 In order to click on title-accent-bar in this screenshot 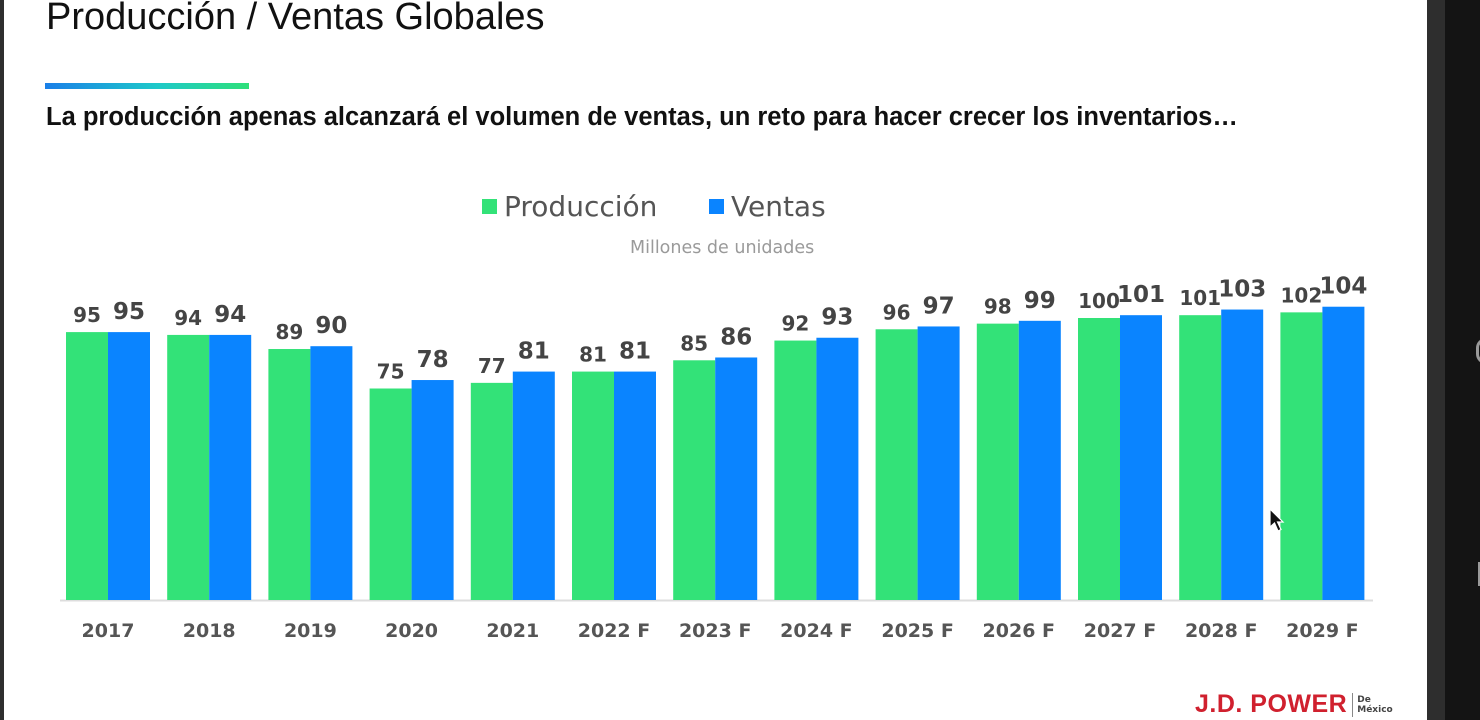, I will do `click(147, 86)`.